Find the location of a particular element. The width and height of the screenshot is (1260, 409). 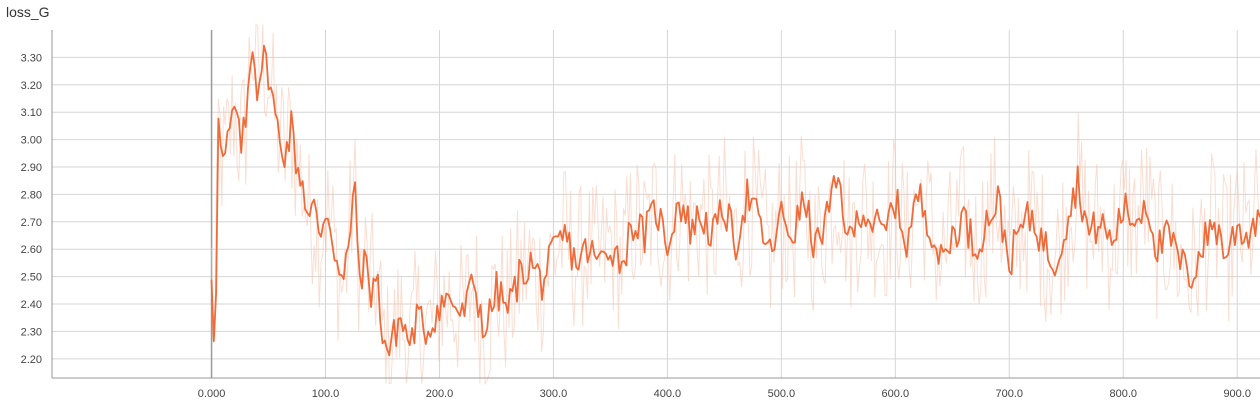

x-tick-label-2: 200.0 is located at coordinates (440, 394).